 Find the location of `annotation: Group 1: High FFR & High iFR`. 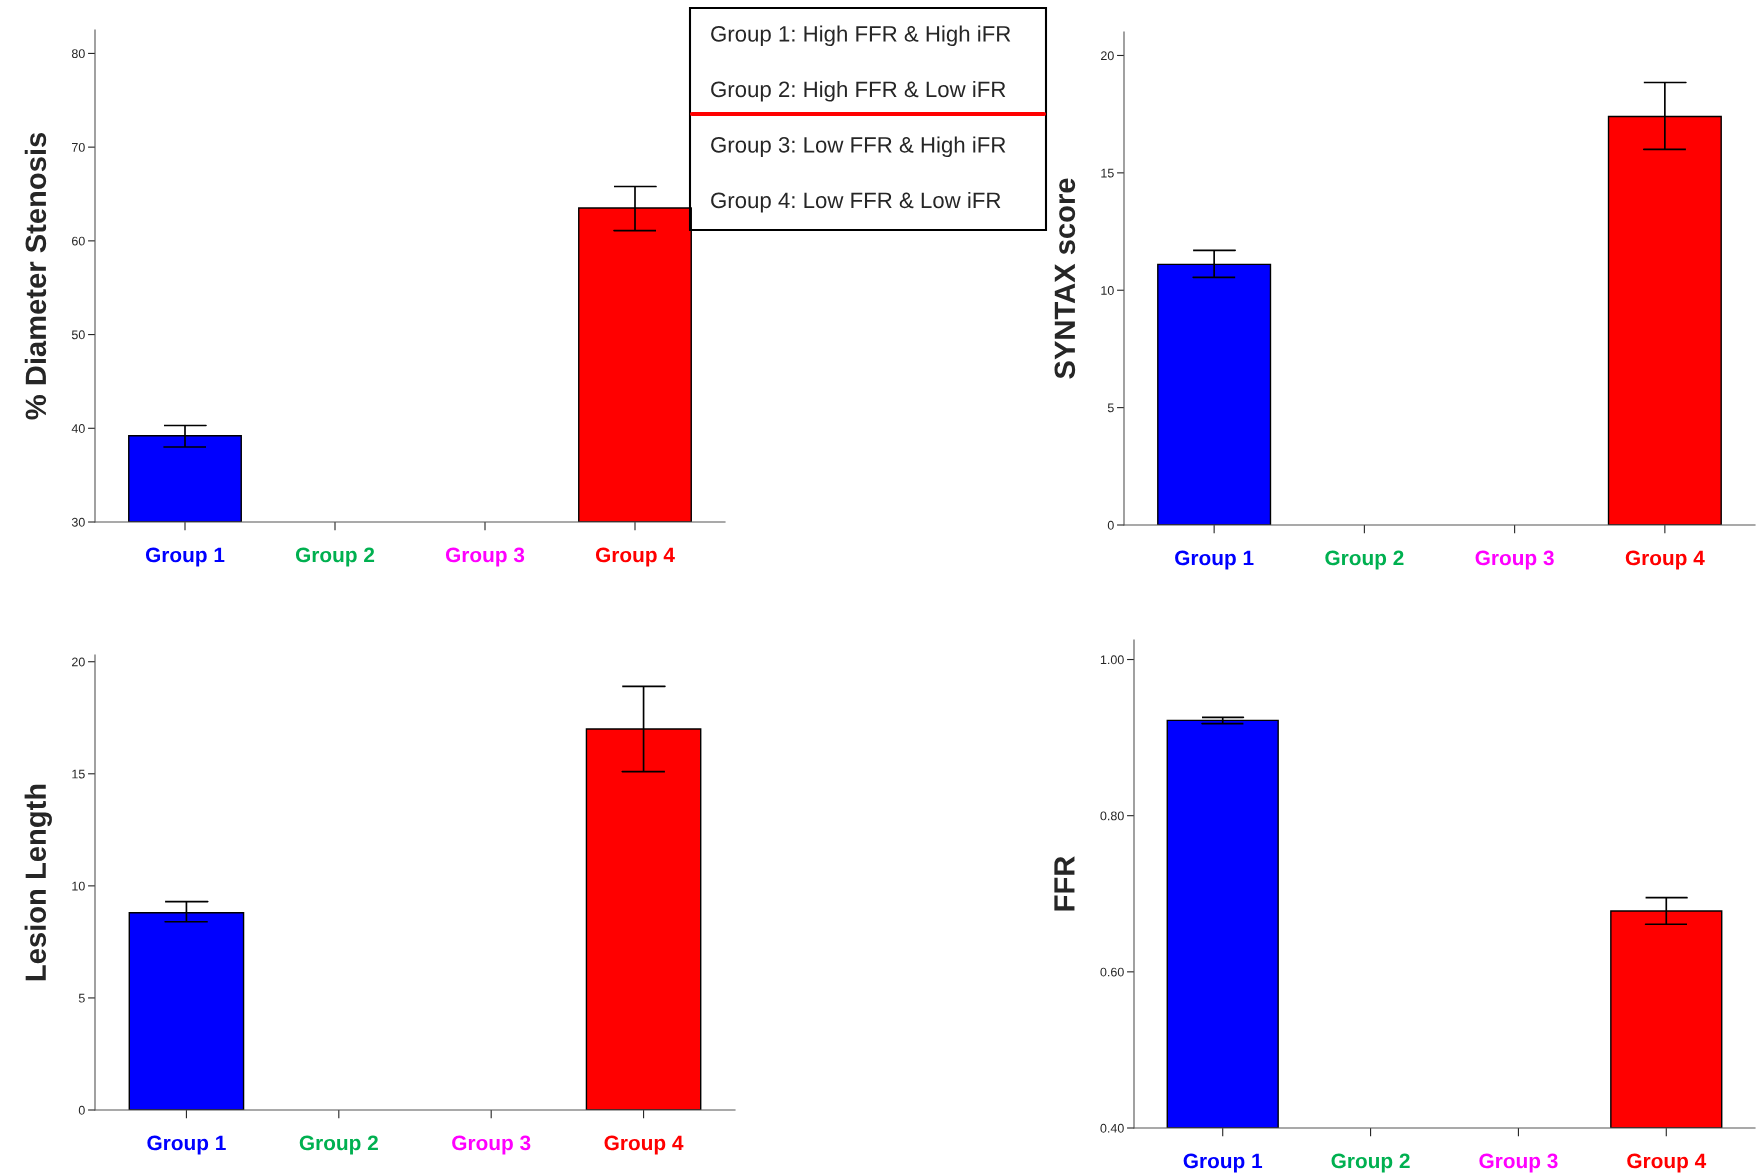

annotation: Group 1: High FFR & High iFR is located at coordinates (861, 36).